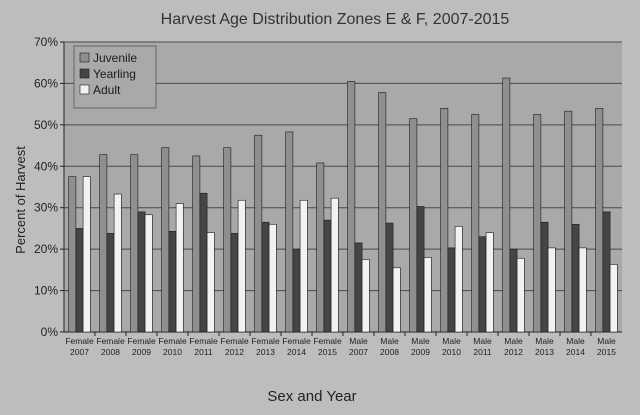 This screenshot has height=415, width=640. Describe the element at coordinates (46, 166) in the screenshot. I see `y-tick-label: 40%` at that location.